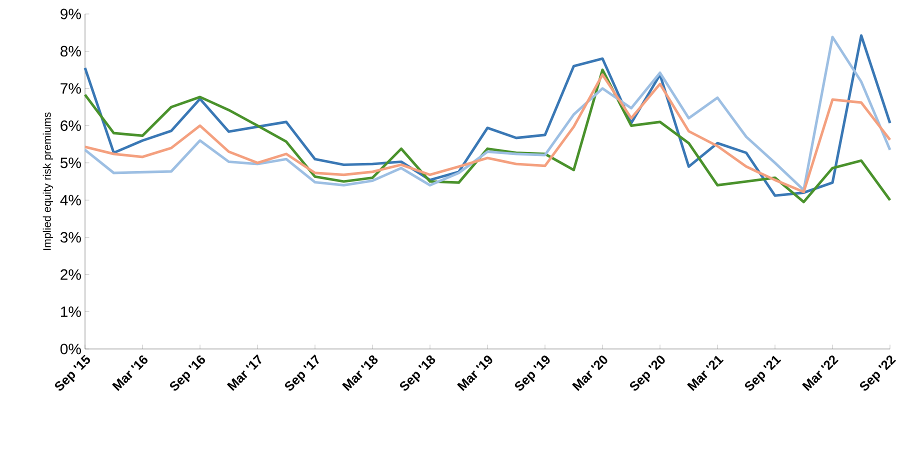  Describe the element at coordinates (360, 373) in the screenshot. I see `x-tick-label: Mar '18` at that location.